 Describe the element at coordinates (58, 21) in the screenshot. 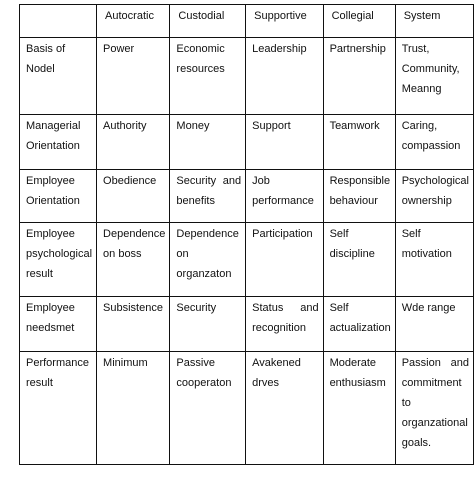

I see `header-cell-empty` at that location.